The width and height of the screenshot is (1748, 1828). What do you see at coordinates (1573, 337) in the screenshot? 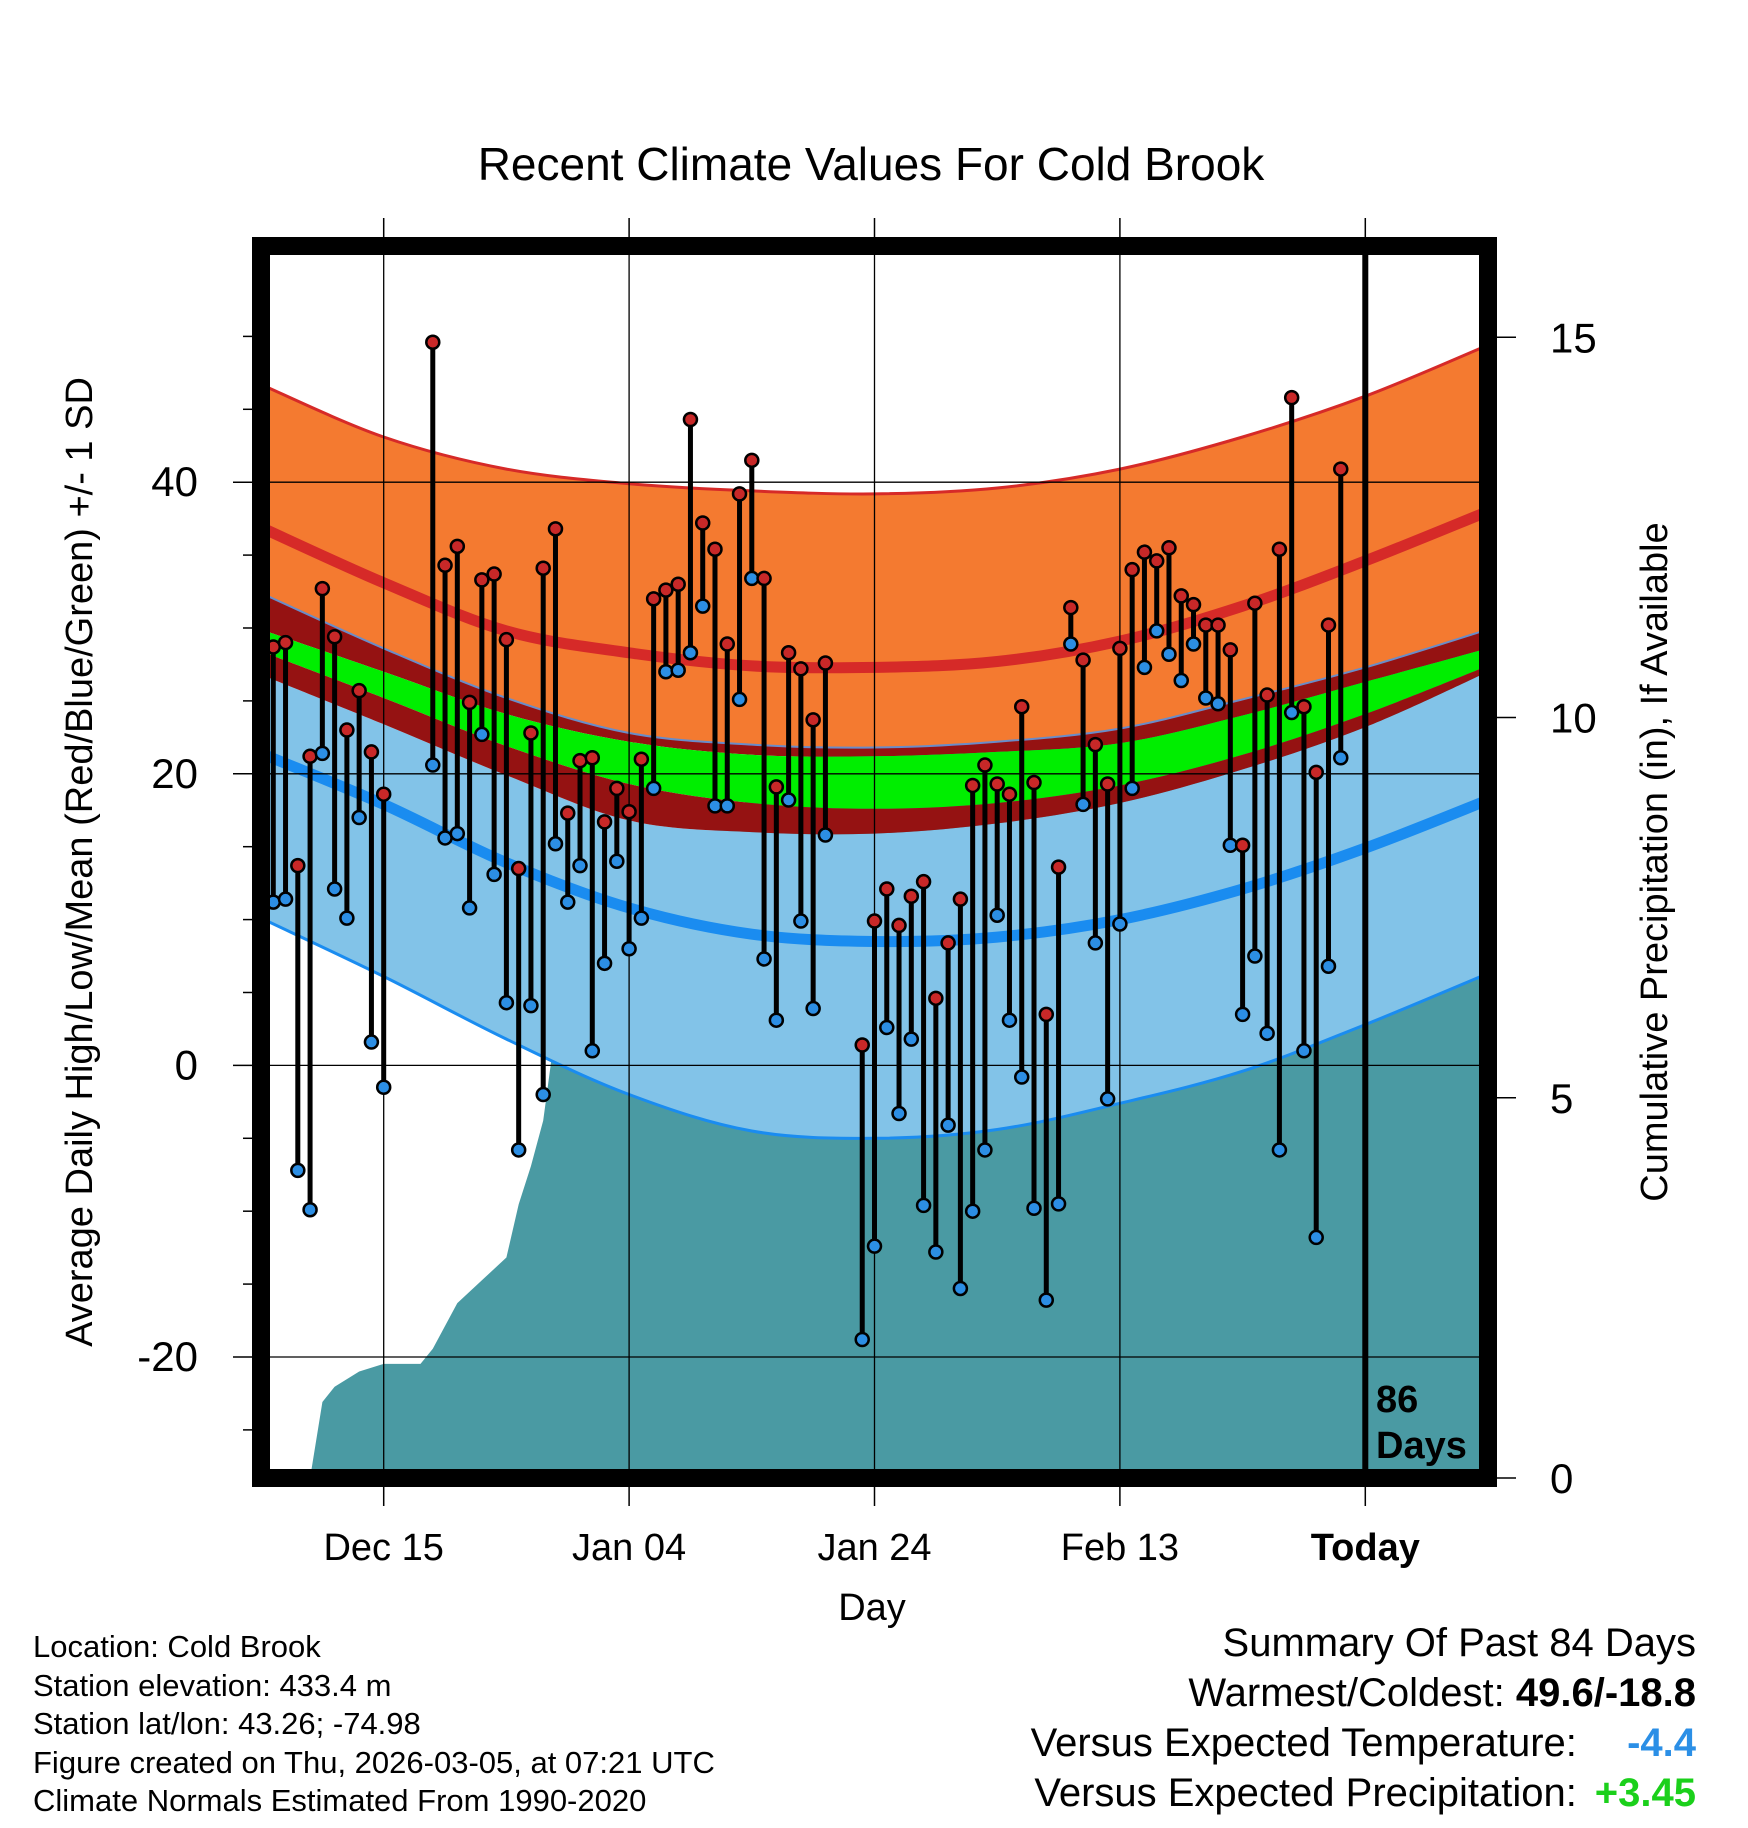
I see `y2-tick-label: 15` at bounding box center [1573, 337].